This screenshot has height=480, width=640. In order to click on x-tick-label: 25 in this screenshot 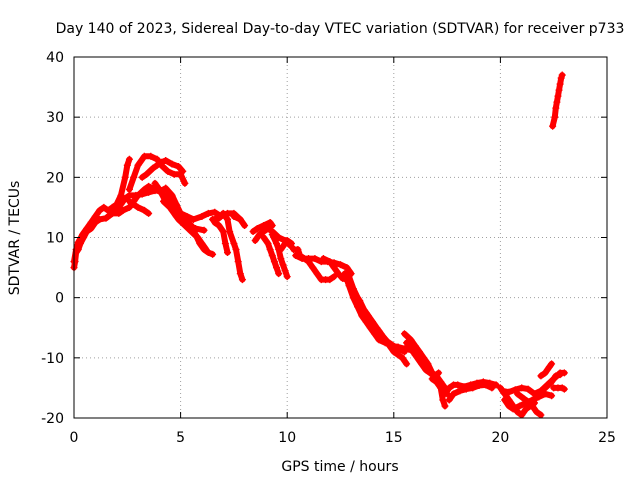, I will do `click(607, 438)`.